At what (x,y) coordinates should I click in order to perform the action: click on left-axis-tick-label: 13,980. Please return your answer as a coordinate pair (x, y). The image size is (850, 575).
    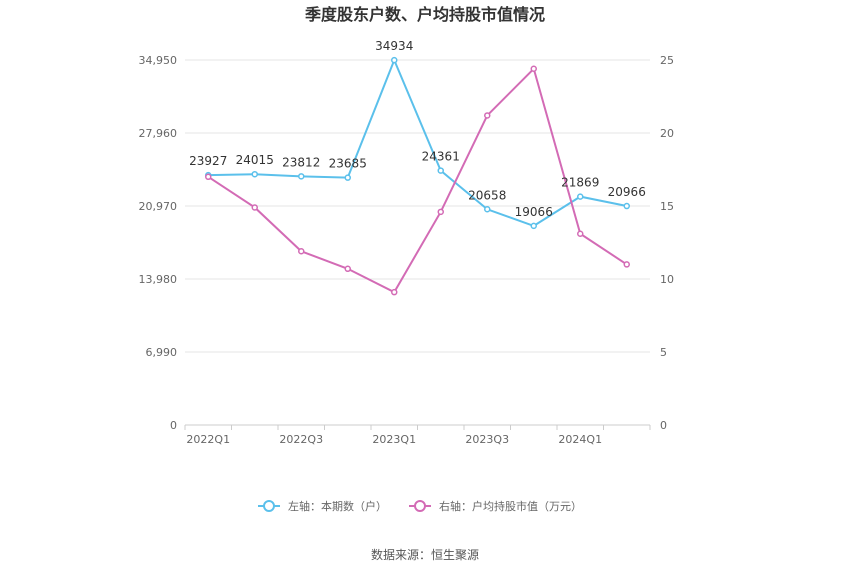
    Looking at the image, I should click on (158, 279).